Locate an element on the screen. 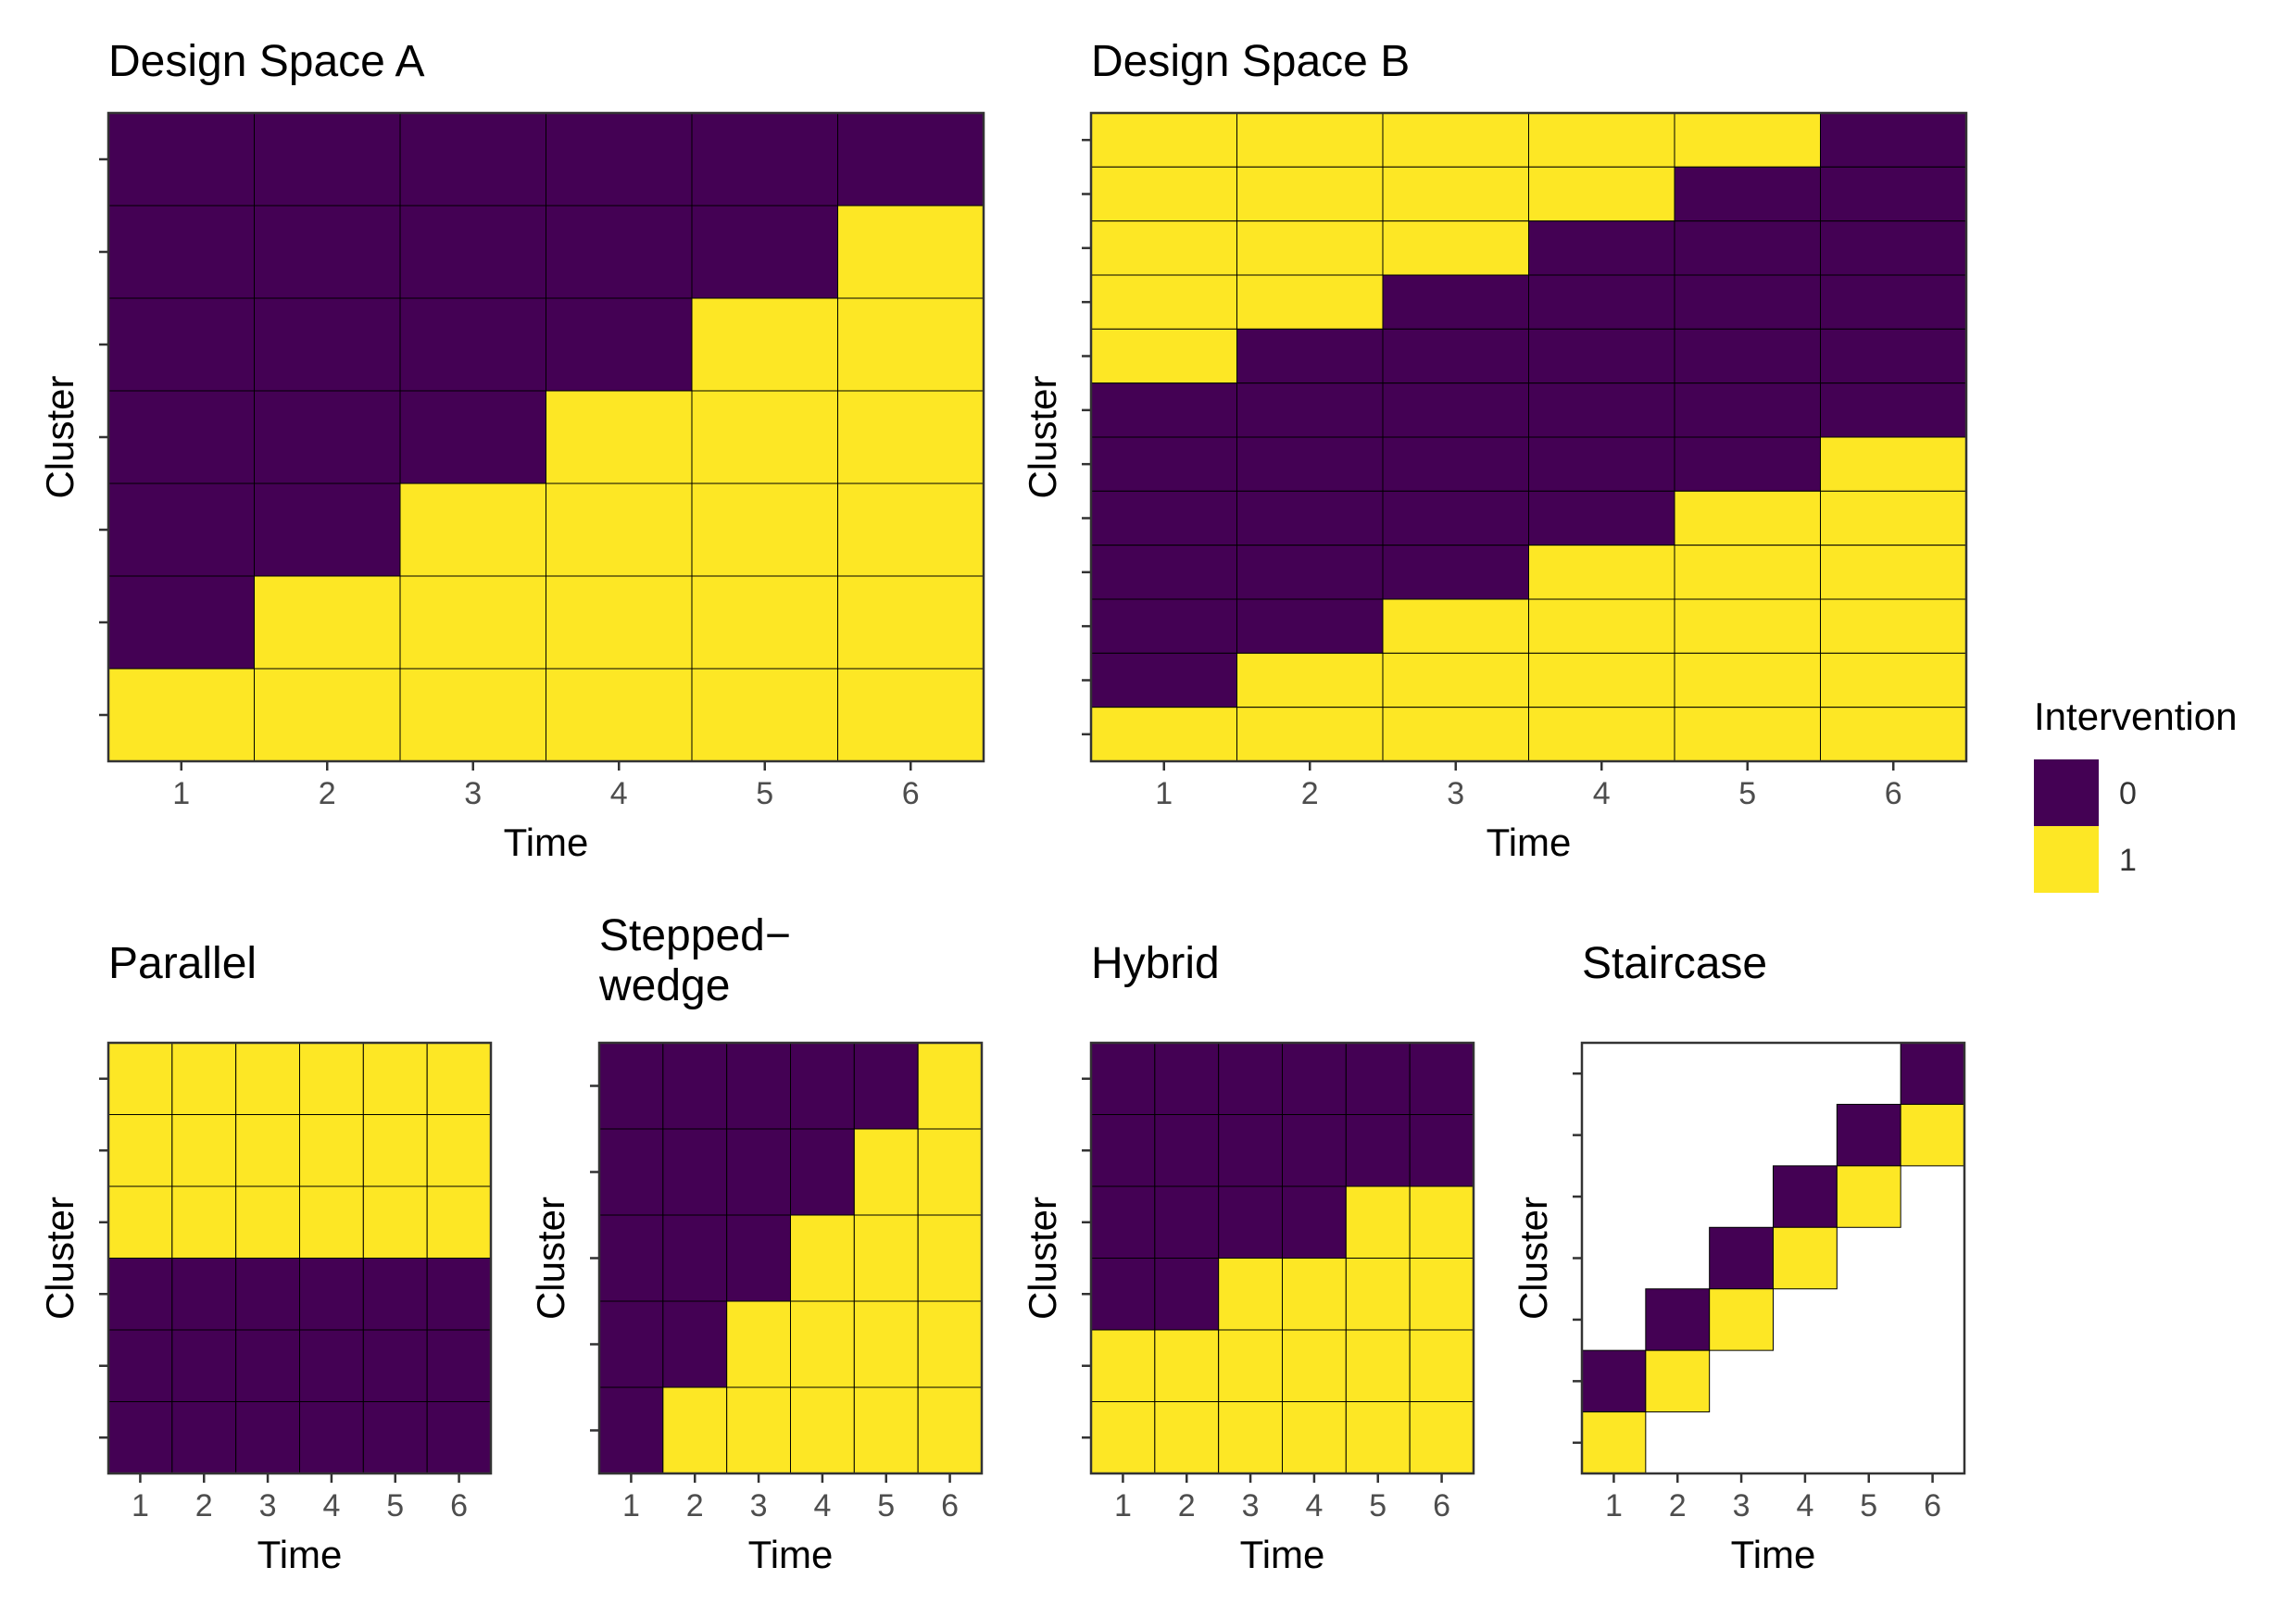 This screenshot has width=2296, height=1617. x-tick-label: 2 is located at coordinates (695, 1505).